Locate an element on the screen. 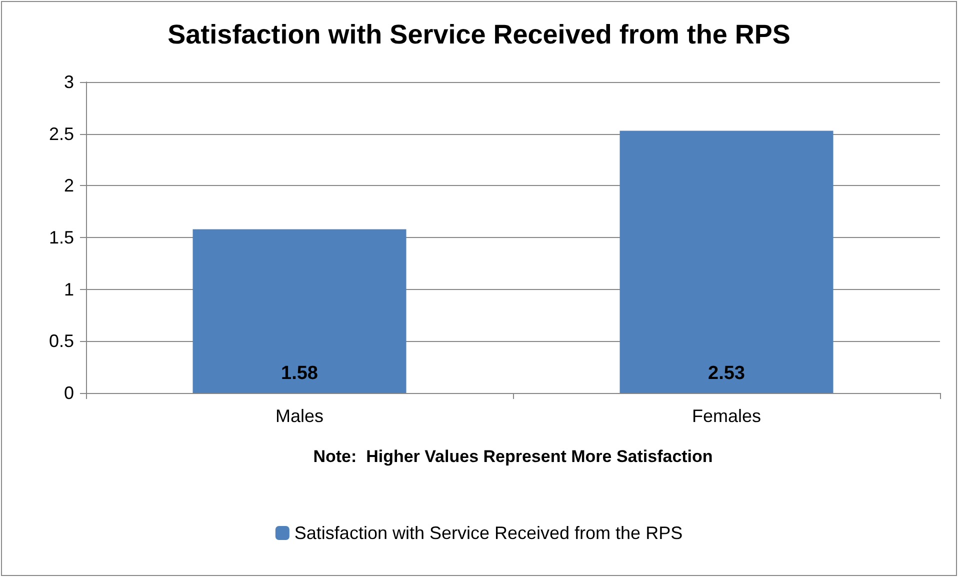 The image size is (961, 580). data-label: 1.58 is located at coordinates (299, 373).